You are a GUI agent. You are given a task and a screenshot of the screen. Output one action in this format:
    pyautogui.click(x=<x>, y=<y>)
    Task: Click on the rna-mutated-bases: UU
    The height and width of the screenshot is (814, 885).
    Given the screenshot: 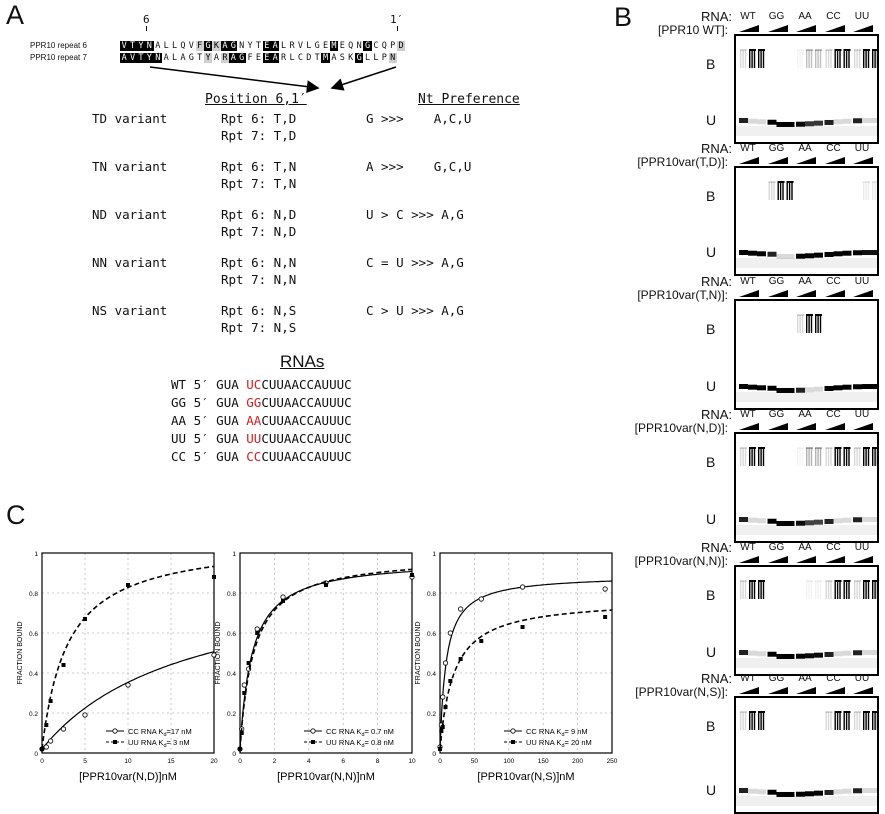 What is the action you would take?
    pyautogui.click(x=253, y=438)
    